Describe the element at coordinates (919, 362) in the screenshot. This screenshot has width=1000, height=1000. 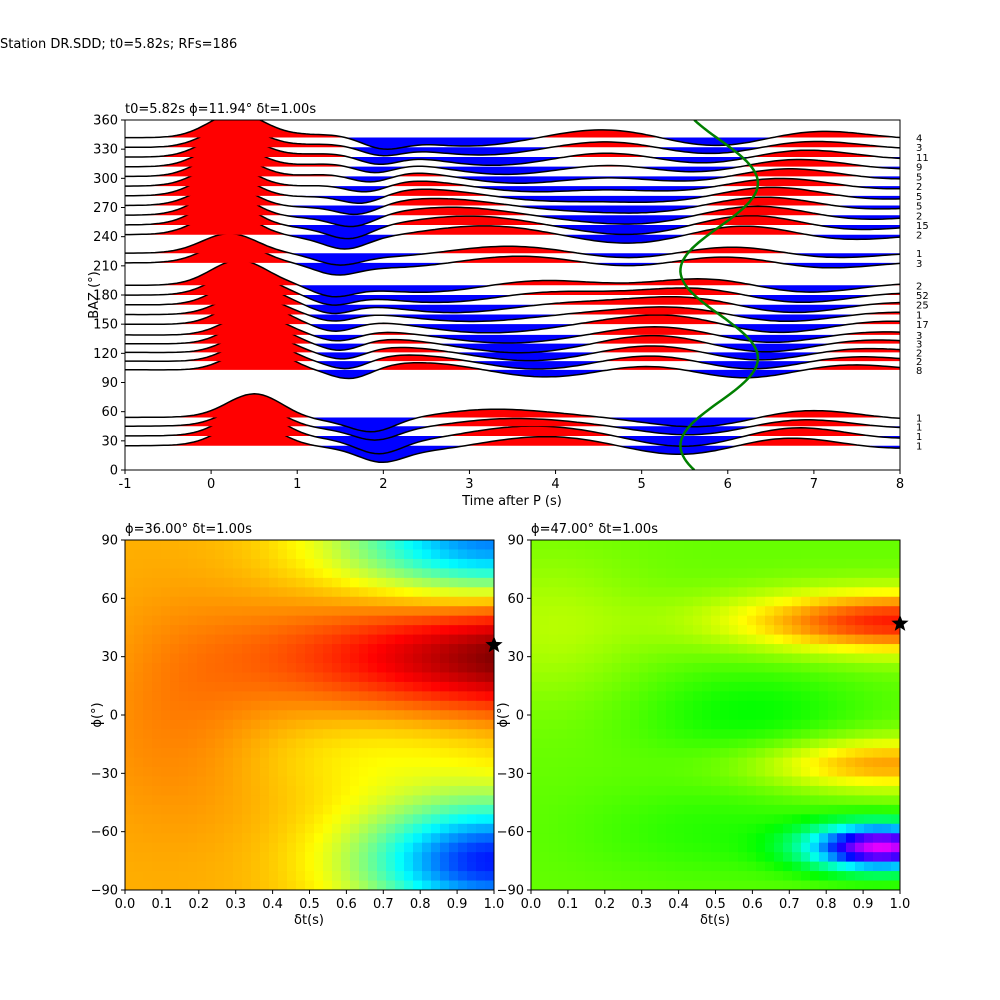
I see `trace-count-label: 2` at that location.